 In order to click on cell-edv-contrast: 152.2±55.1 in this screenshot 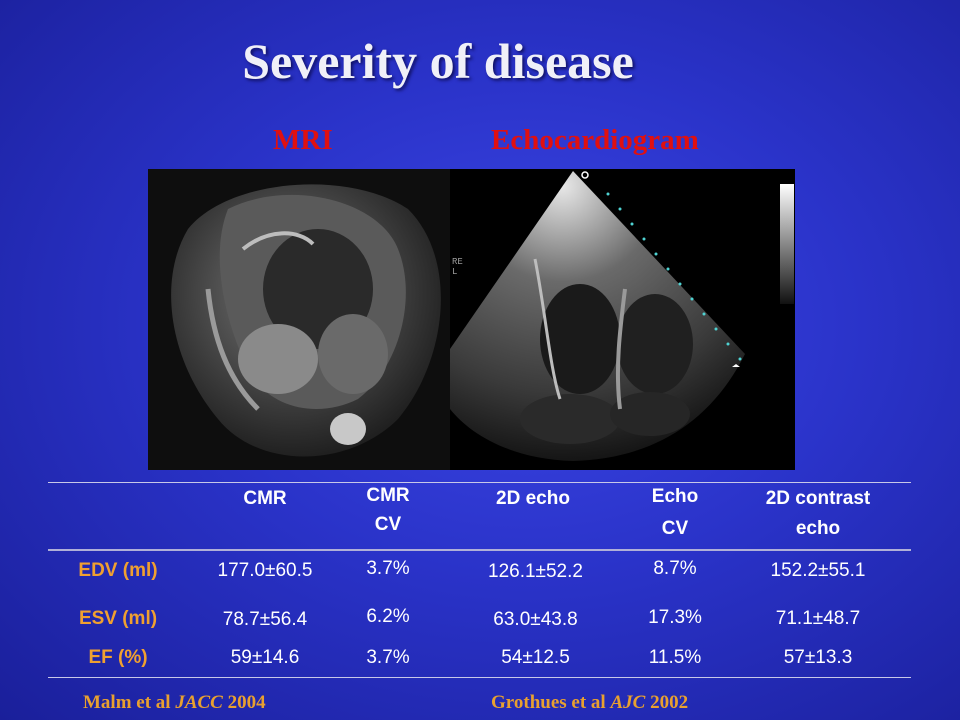, I will do `click(818, 570)`.